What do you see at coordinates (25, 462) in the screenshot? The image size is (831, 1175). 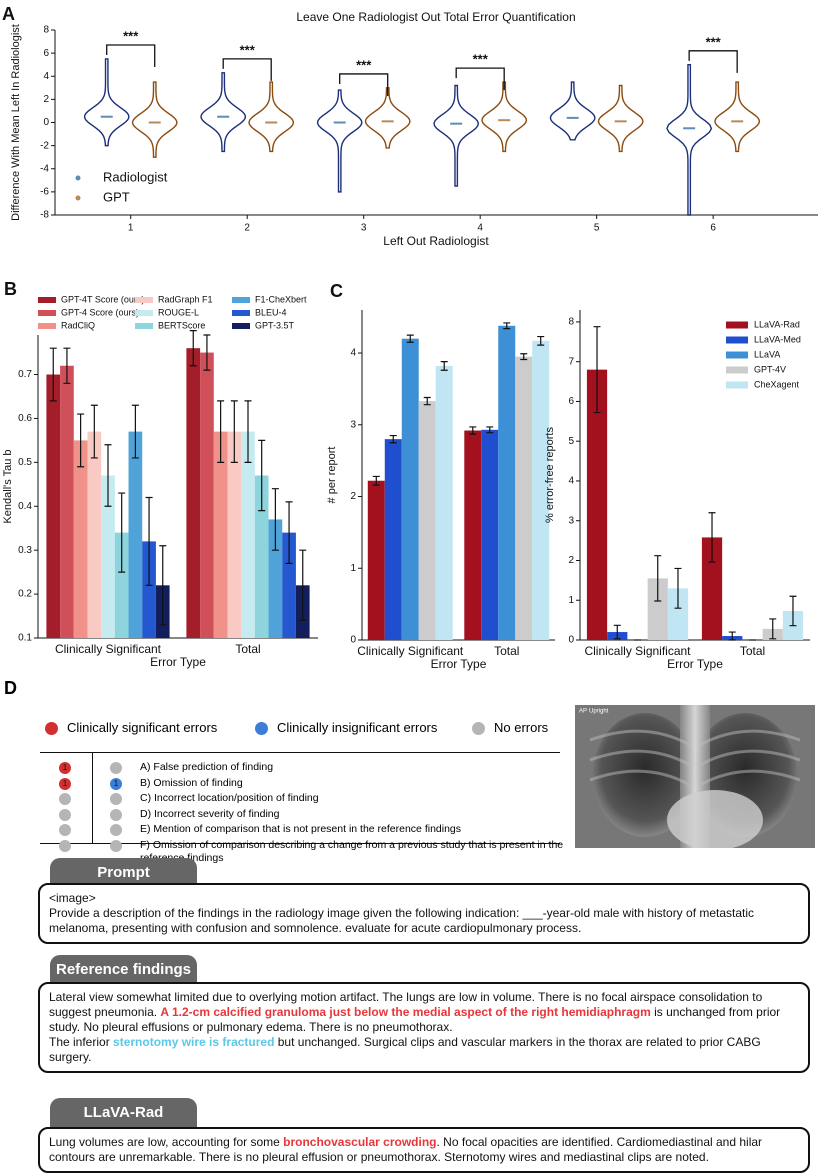 I see `y-tick-label: 0.5` at bounding box center [25, 462].